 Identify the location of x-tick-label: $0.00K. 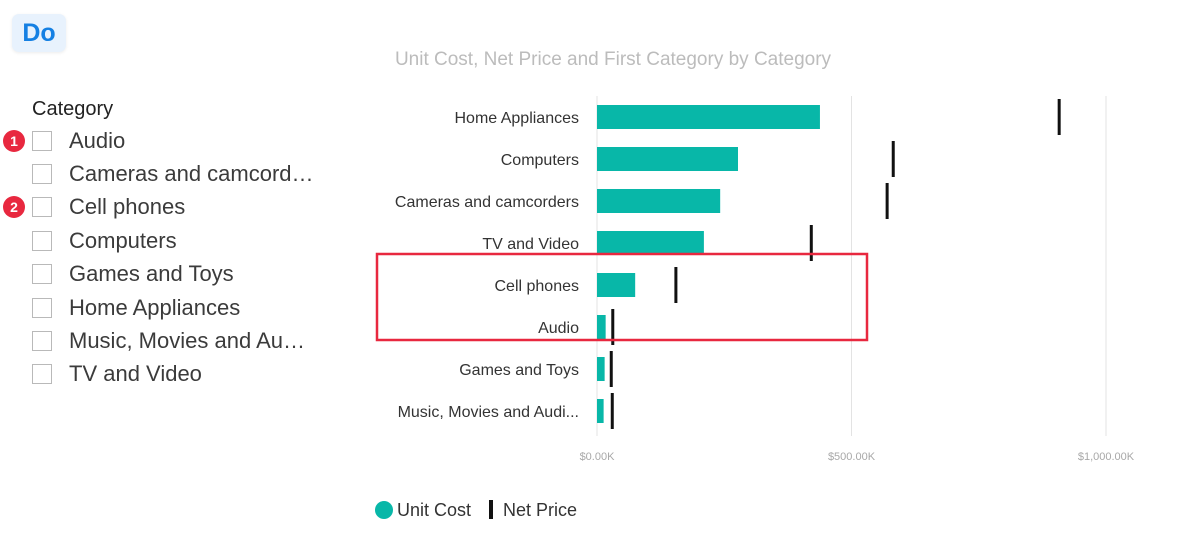
(598, 457).